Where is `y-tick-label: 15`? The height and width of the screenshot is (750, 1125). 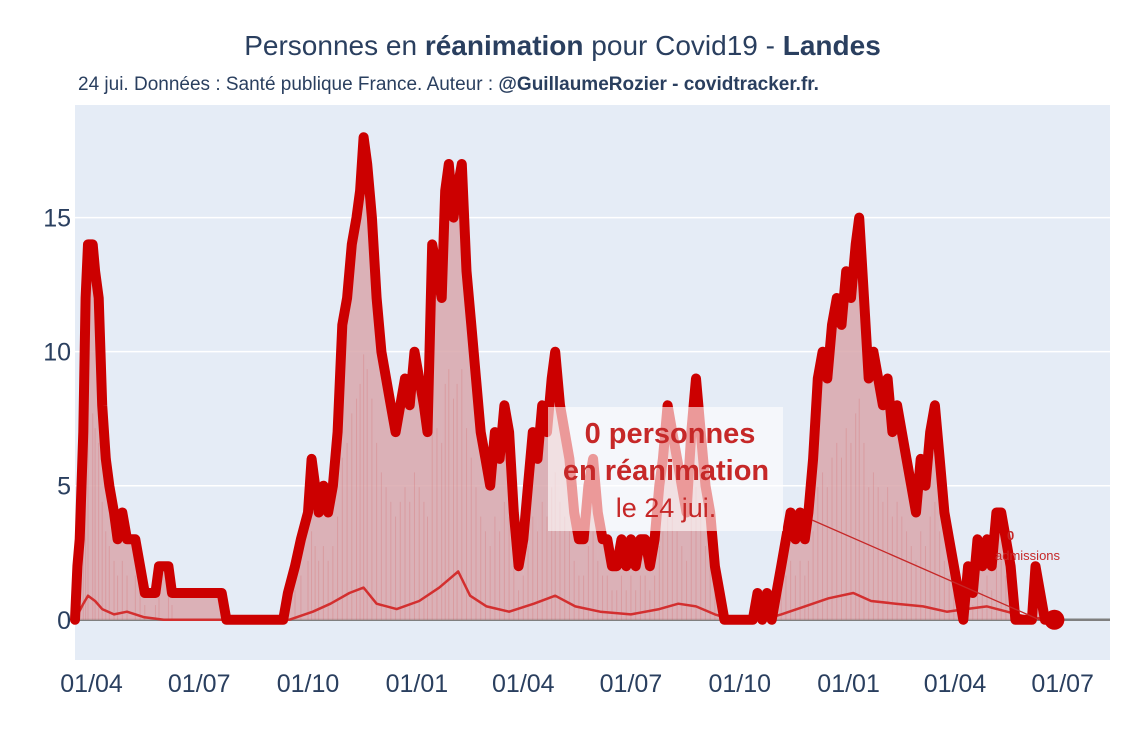 y-tick-label: 15 is located at coordinates (57, 219).